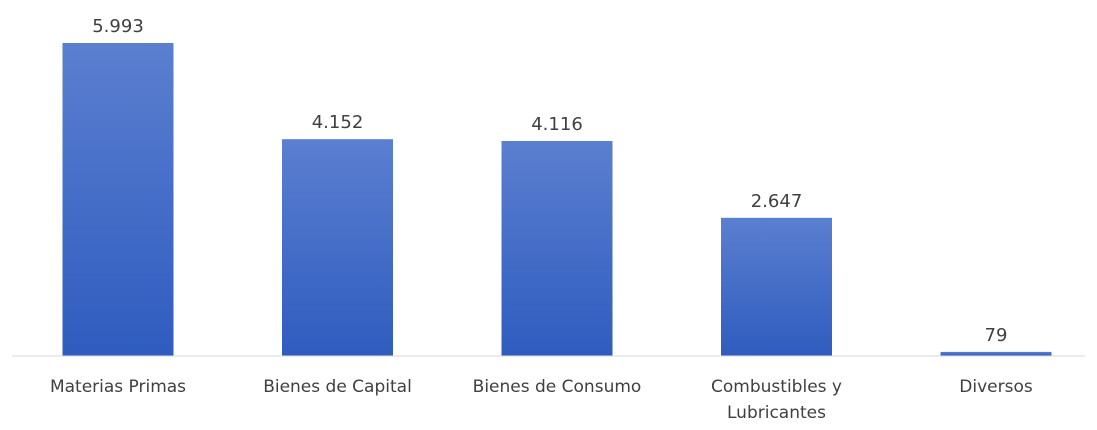 This screenshot has height=430, width=1097. Describe the element at coordinates (557, 387) in the screenshot. I see `x-tick-label-2: Bienes de Consumo` at that location.